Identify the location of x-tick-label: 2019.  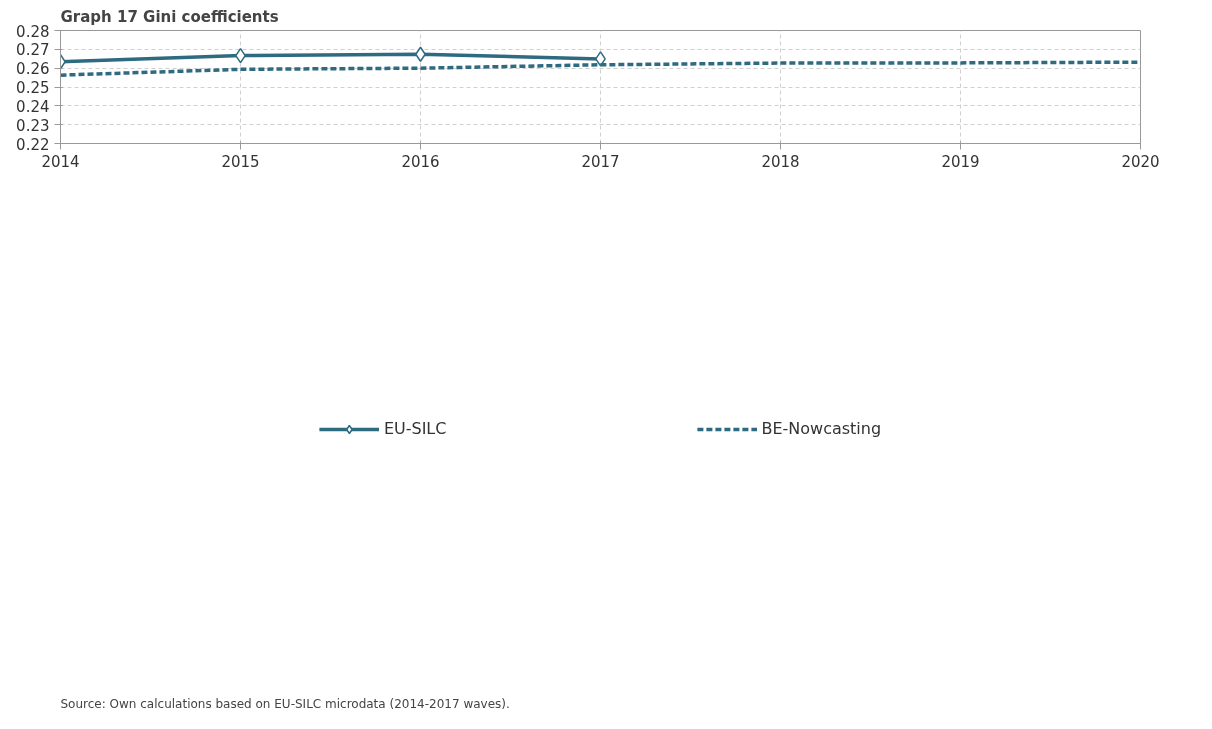
(960, 161).